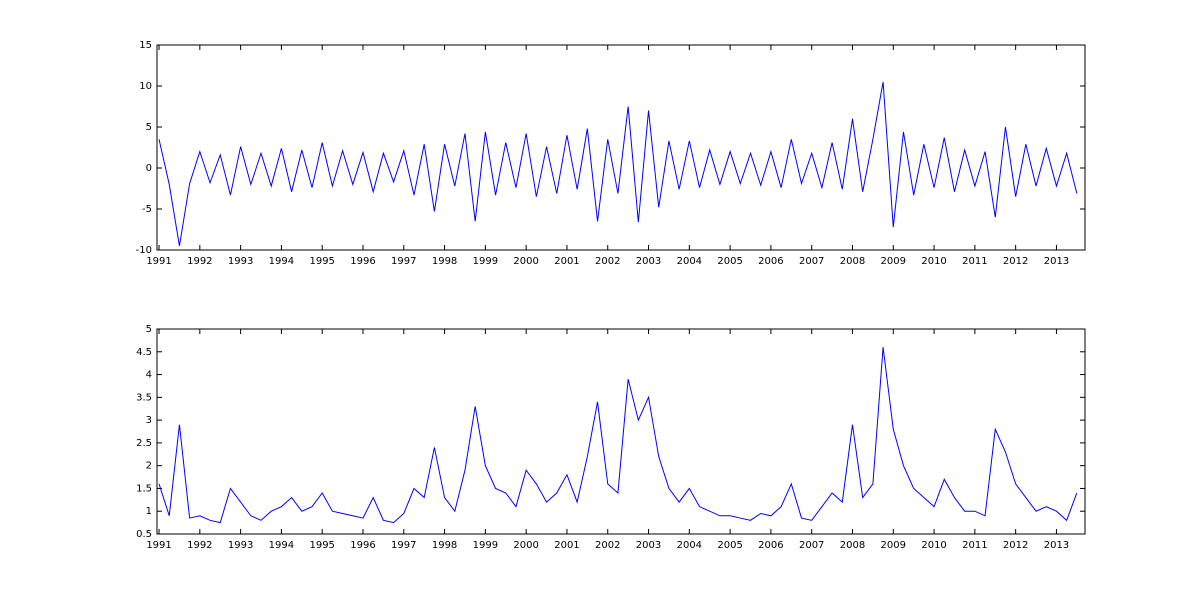  Describe the element at coordinates (149, 168) in the screenshot. I see `y-tick-label: 0` at that location.